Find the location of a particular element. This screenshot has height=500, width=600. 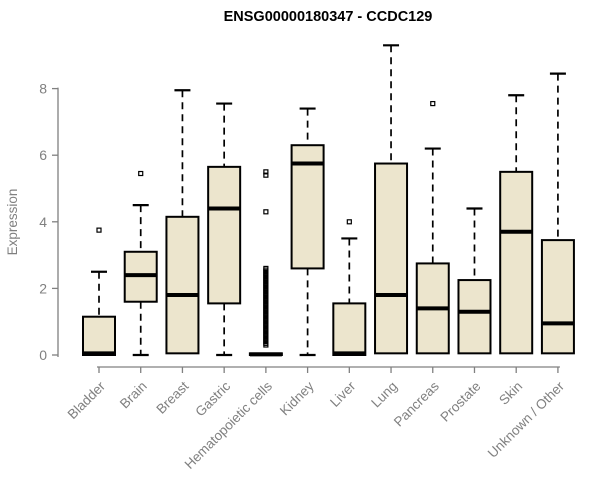

x-tick-label-brain: Brain is located at coordinates (133, 395).